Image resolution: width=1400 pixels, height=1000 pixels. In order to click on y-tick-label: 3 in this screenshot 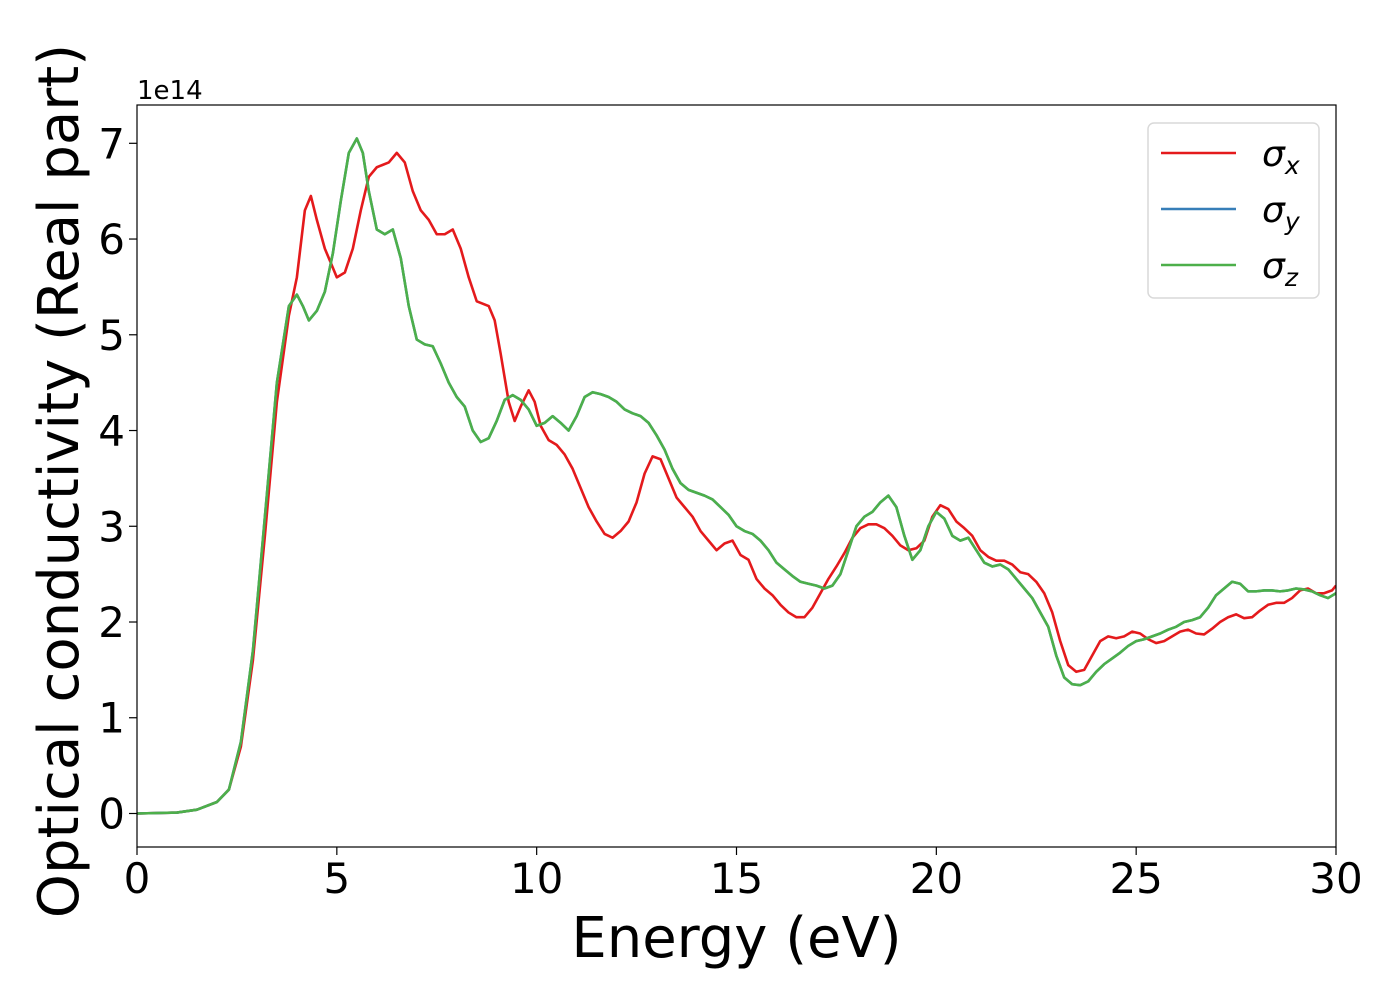, I will do `click(111, 526)`.